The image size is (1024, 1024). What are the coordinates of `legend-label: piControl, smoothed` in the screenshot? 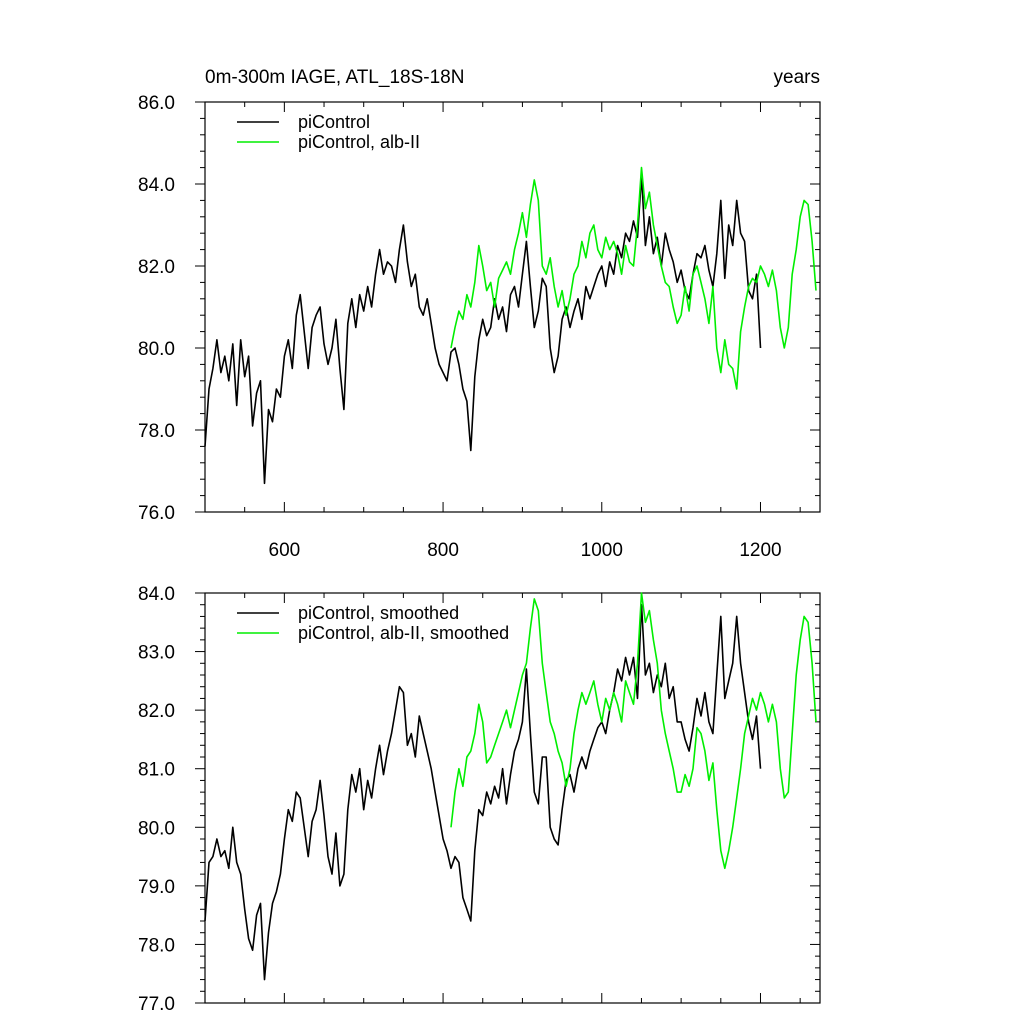 It's located at (378, 613).